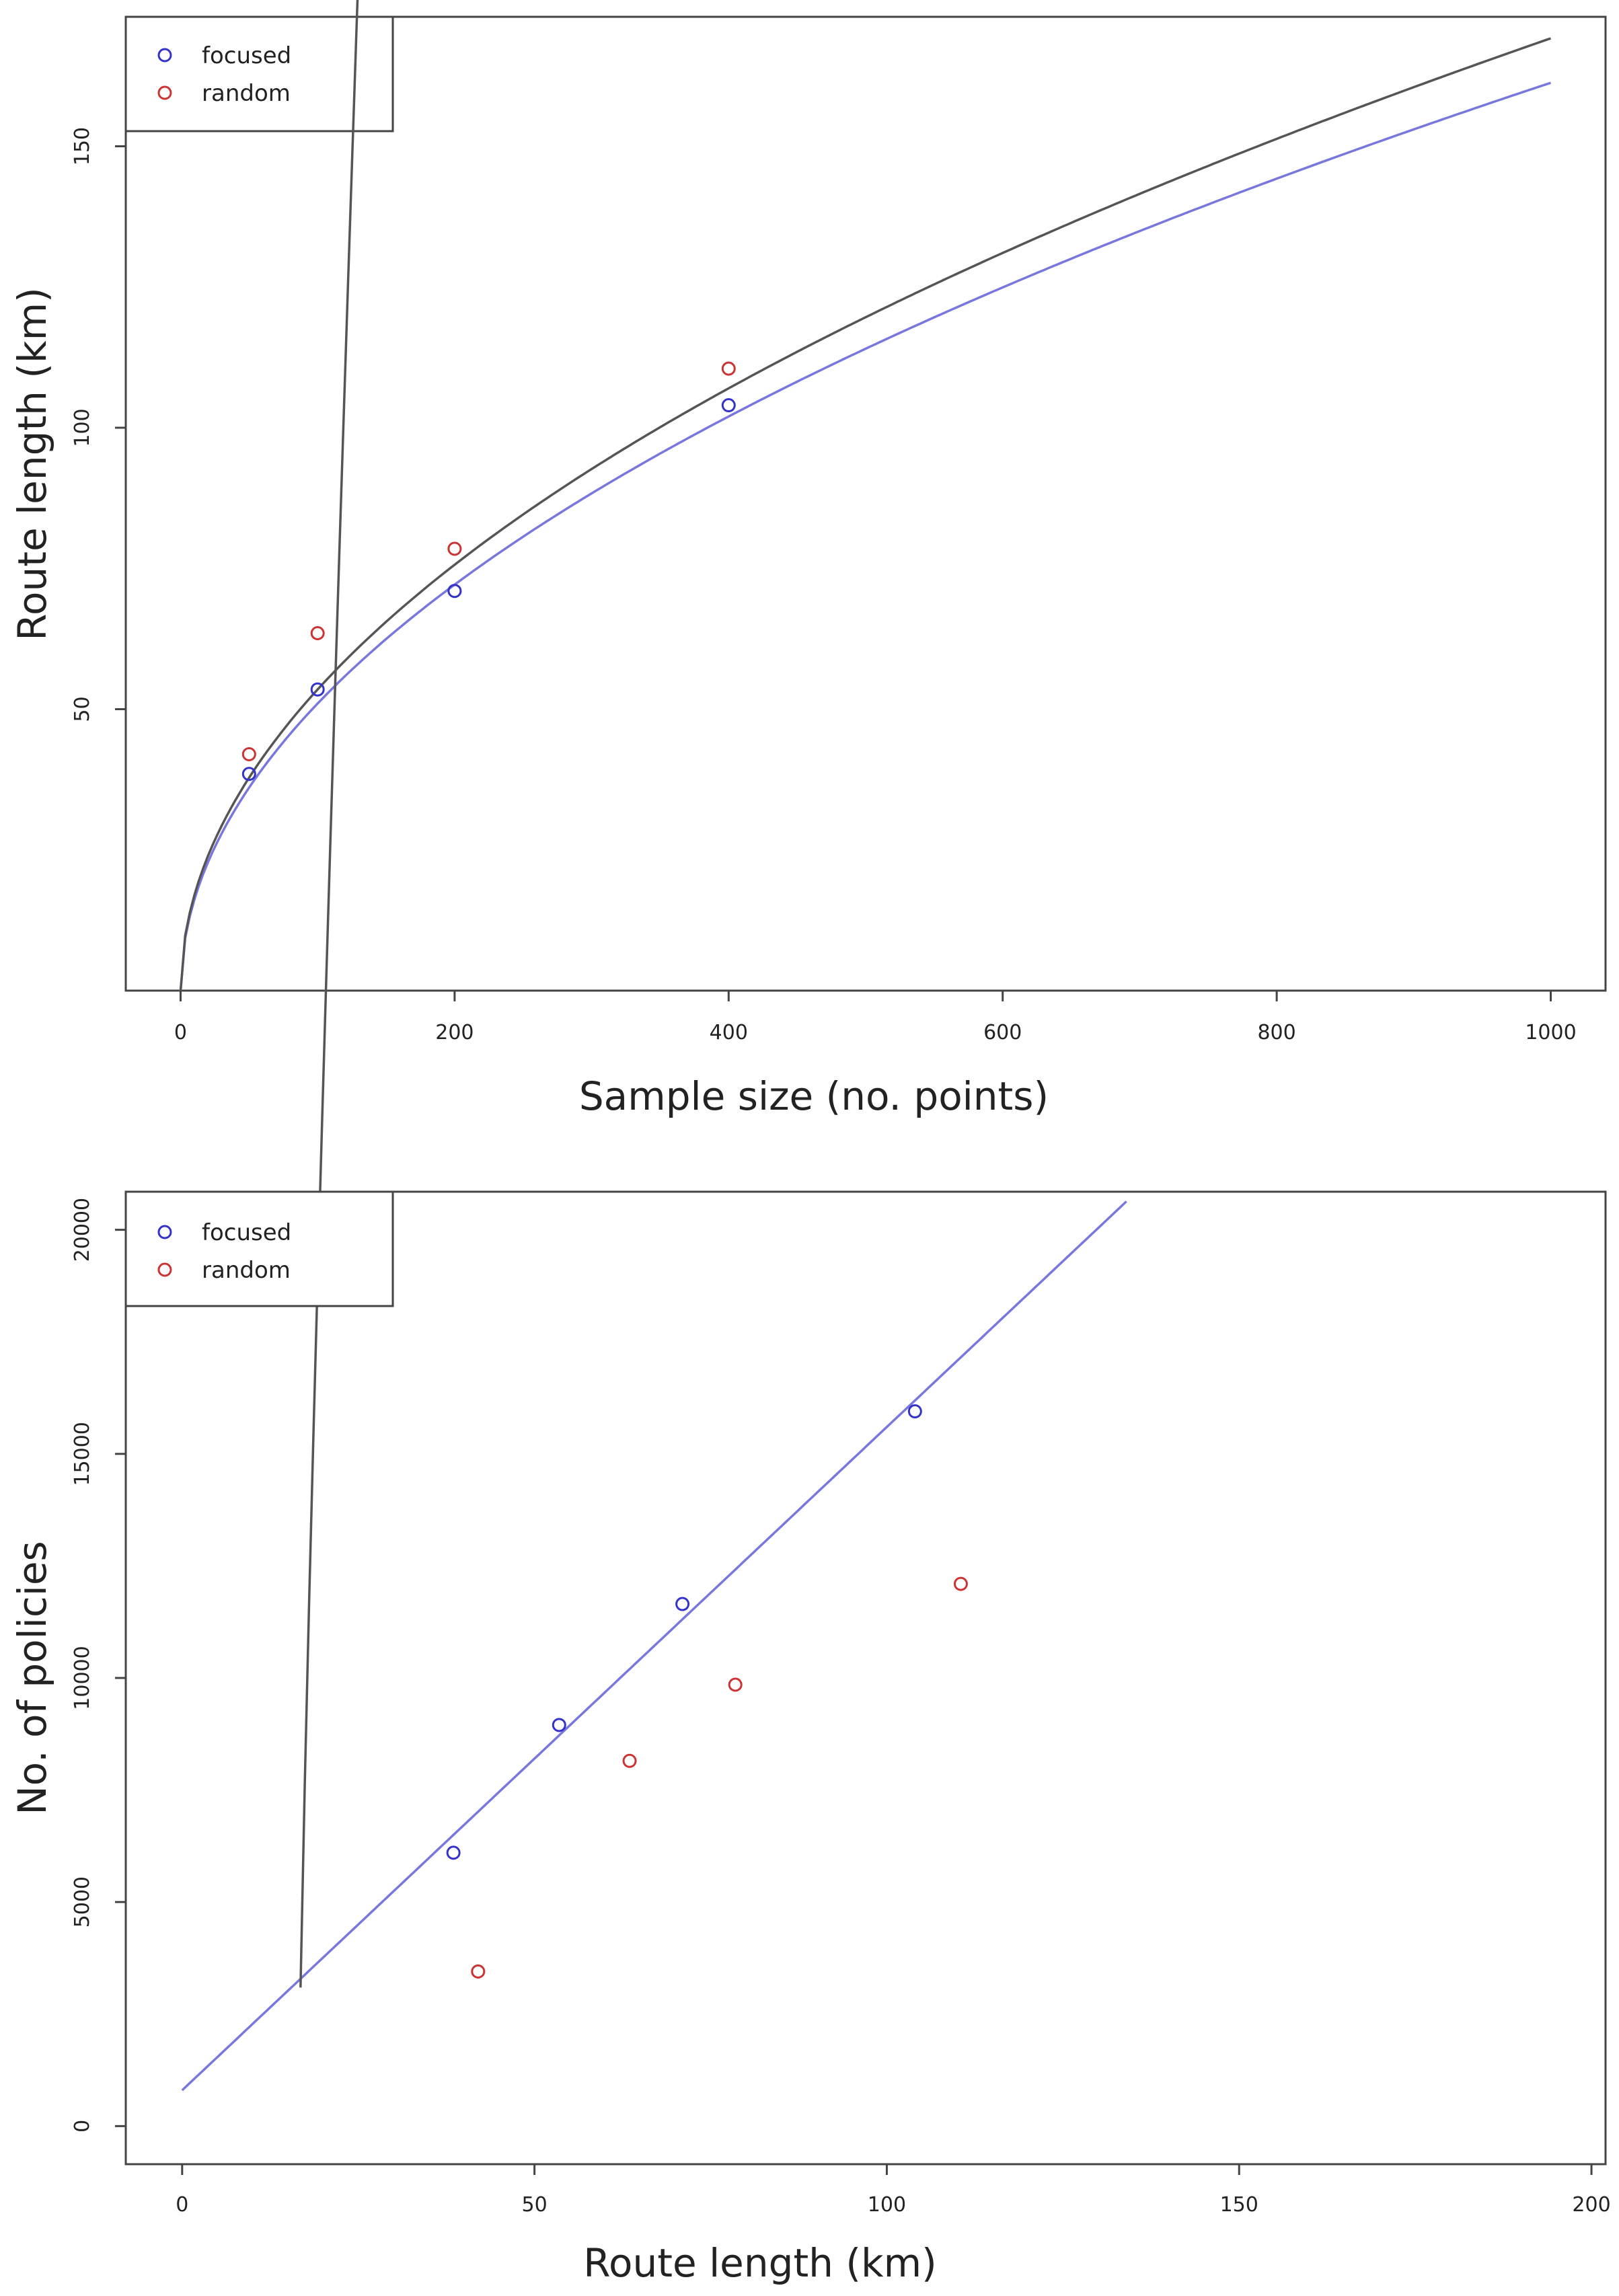 This screenshot has height=2296, width=1619. I want to click on y-axis: 0 5000 10000 15000 20000, so click(98, 1665).